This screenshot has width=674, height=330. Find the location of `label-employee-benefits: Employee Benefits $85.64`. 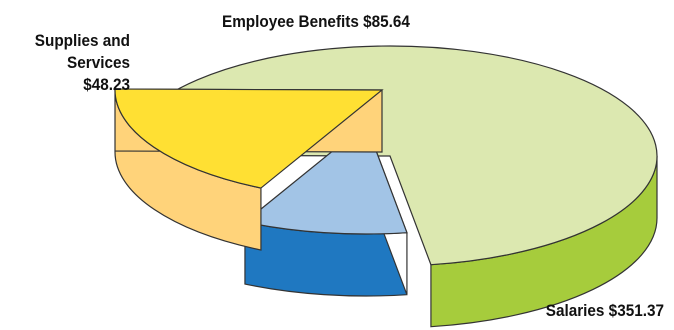

label-employee-benefits: Employee Benefits $85.64 is located at coordinates (316, 21).